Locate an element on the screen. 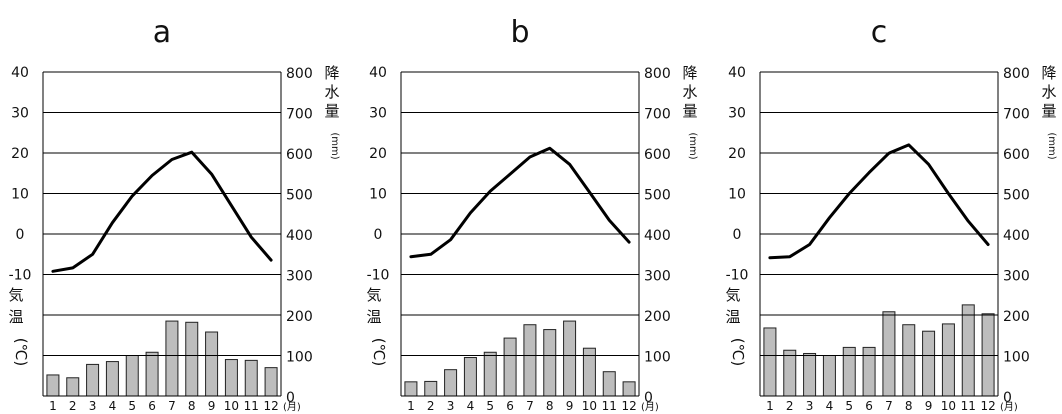 This screenshot has width=1062, height=414. precip-tick-label: 0 is located at coordinates (1007, 398).